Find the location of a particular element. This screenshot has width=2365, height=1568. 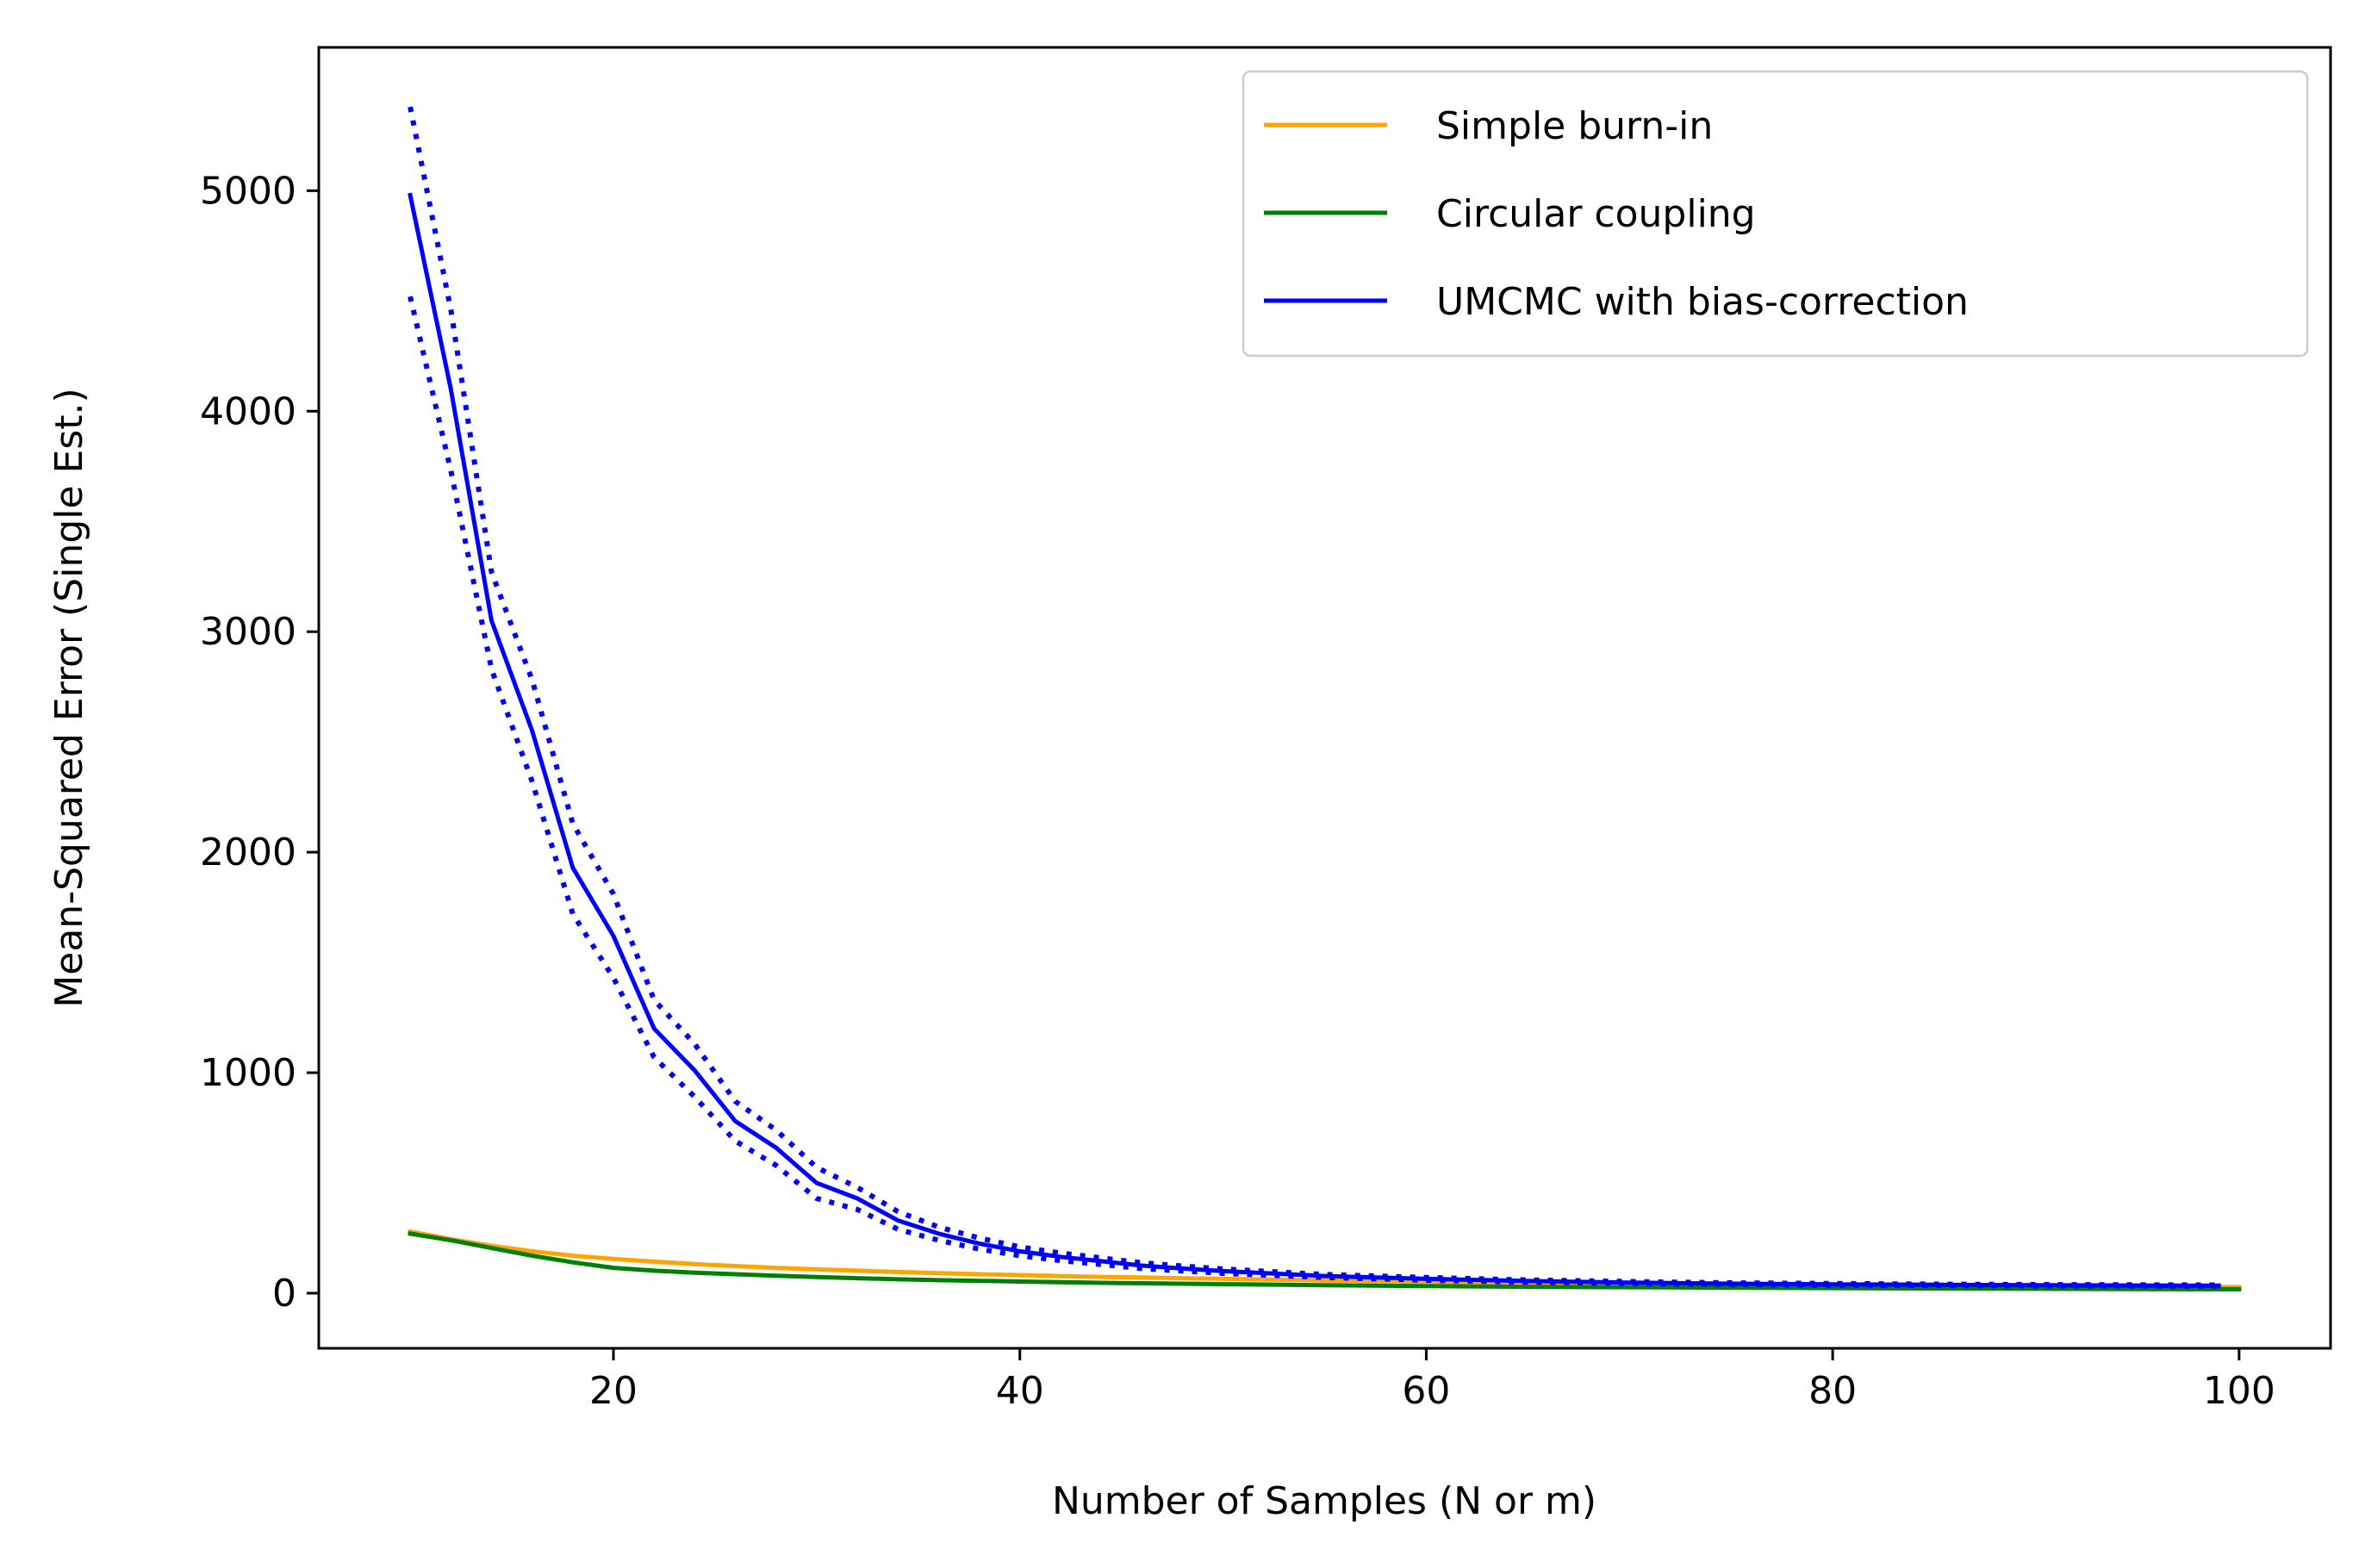

legend-box is located at coordinates (1775, 214).